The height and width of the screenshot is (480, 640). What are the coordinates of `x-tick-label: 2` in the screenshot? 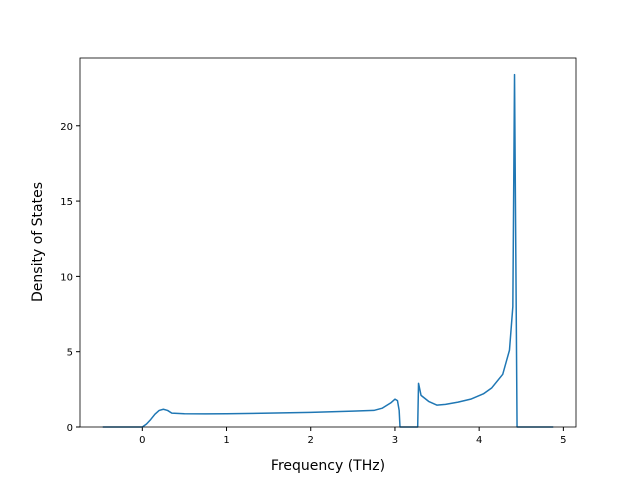 It's located at (311, 440).